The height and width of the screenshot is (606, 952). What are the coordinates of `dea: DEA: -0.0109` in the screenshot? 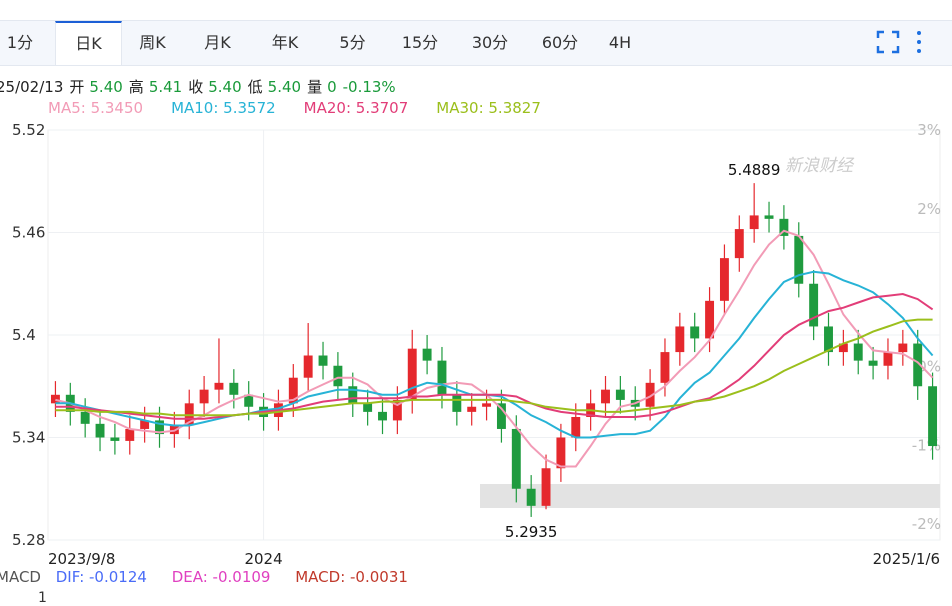 It's located at (221, 577).